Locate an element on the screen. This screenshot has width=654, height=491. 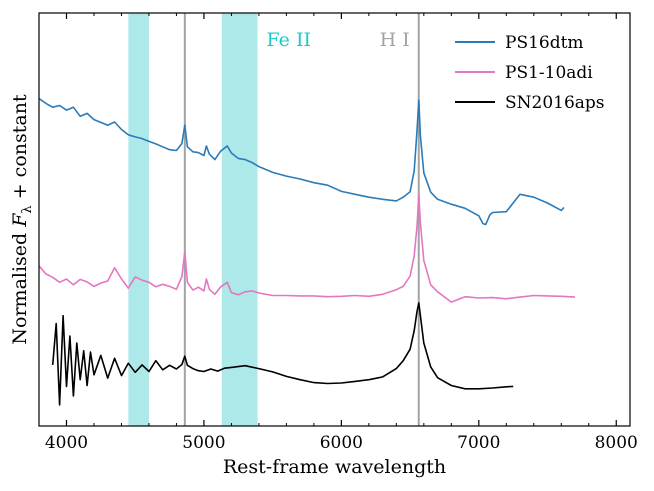
x-tick-label: 6000 is located at coordinates (341, 443).